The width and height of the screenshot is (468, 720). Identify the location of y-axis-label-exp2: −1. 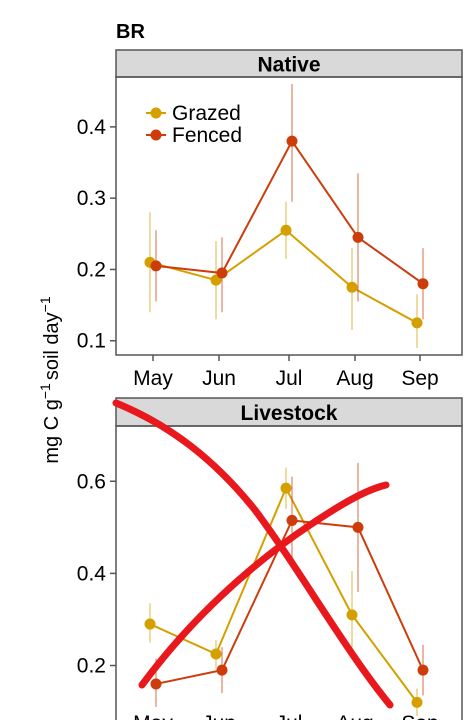
(45, 304).